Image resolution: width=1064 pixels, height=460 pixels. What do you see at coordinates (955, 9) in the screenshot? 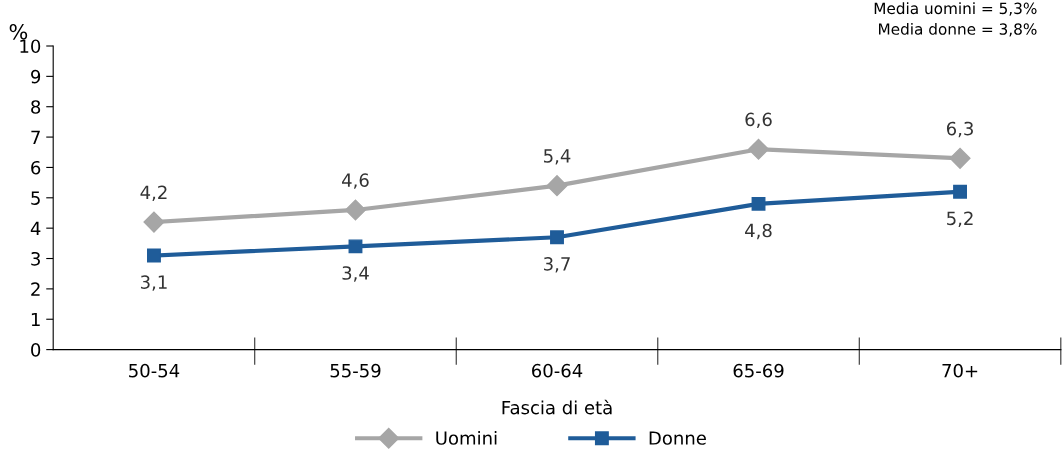
I see `text: Media uomini = 5,3%` at bounding box center [955, 9].